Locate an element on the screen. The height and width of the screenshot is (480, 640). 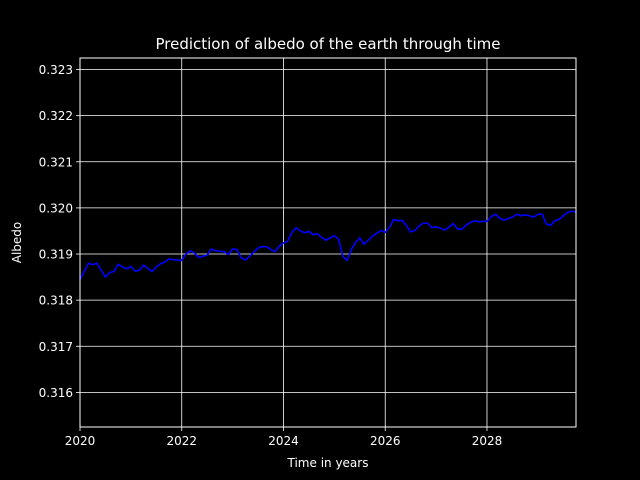
x-tick-label: 2028 is located at coordinates (487, 441).